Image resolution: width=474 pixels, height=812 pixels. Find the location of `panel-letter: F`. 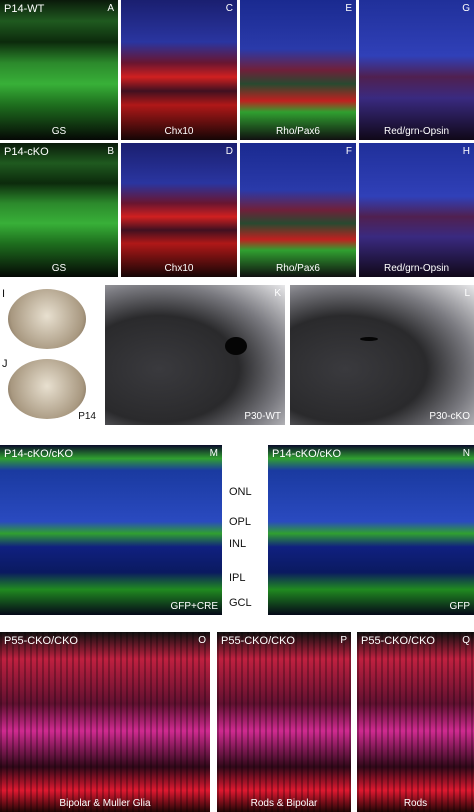

panel-letter: F is located at coordinates (348, 151).